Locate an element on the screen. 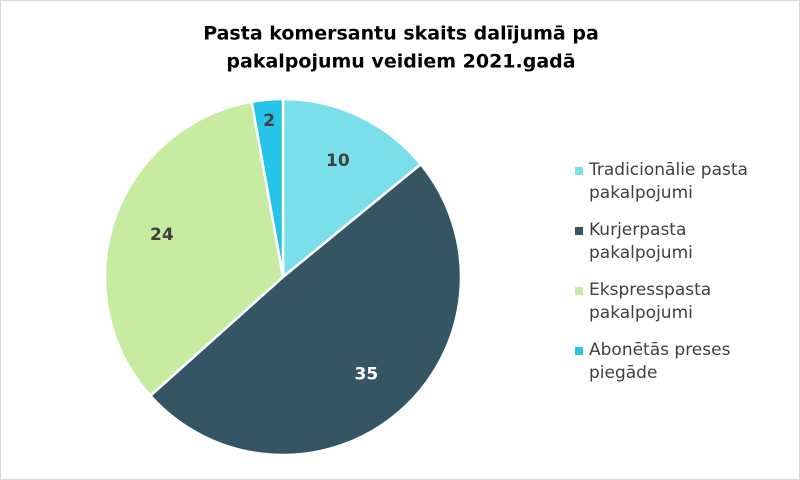  legend-item: Abonētās preses piegāde is located at coordinates (682, 362).